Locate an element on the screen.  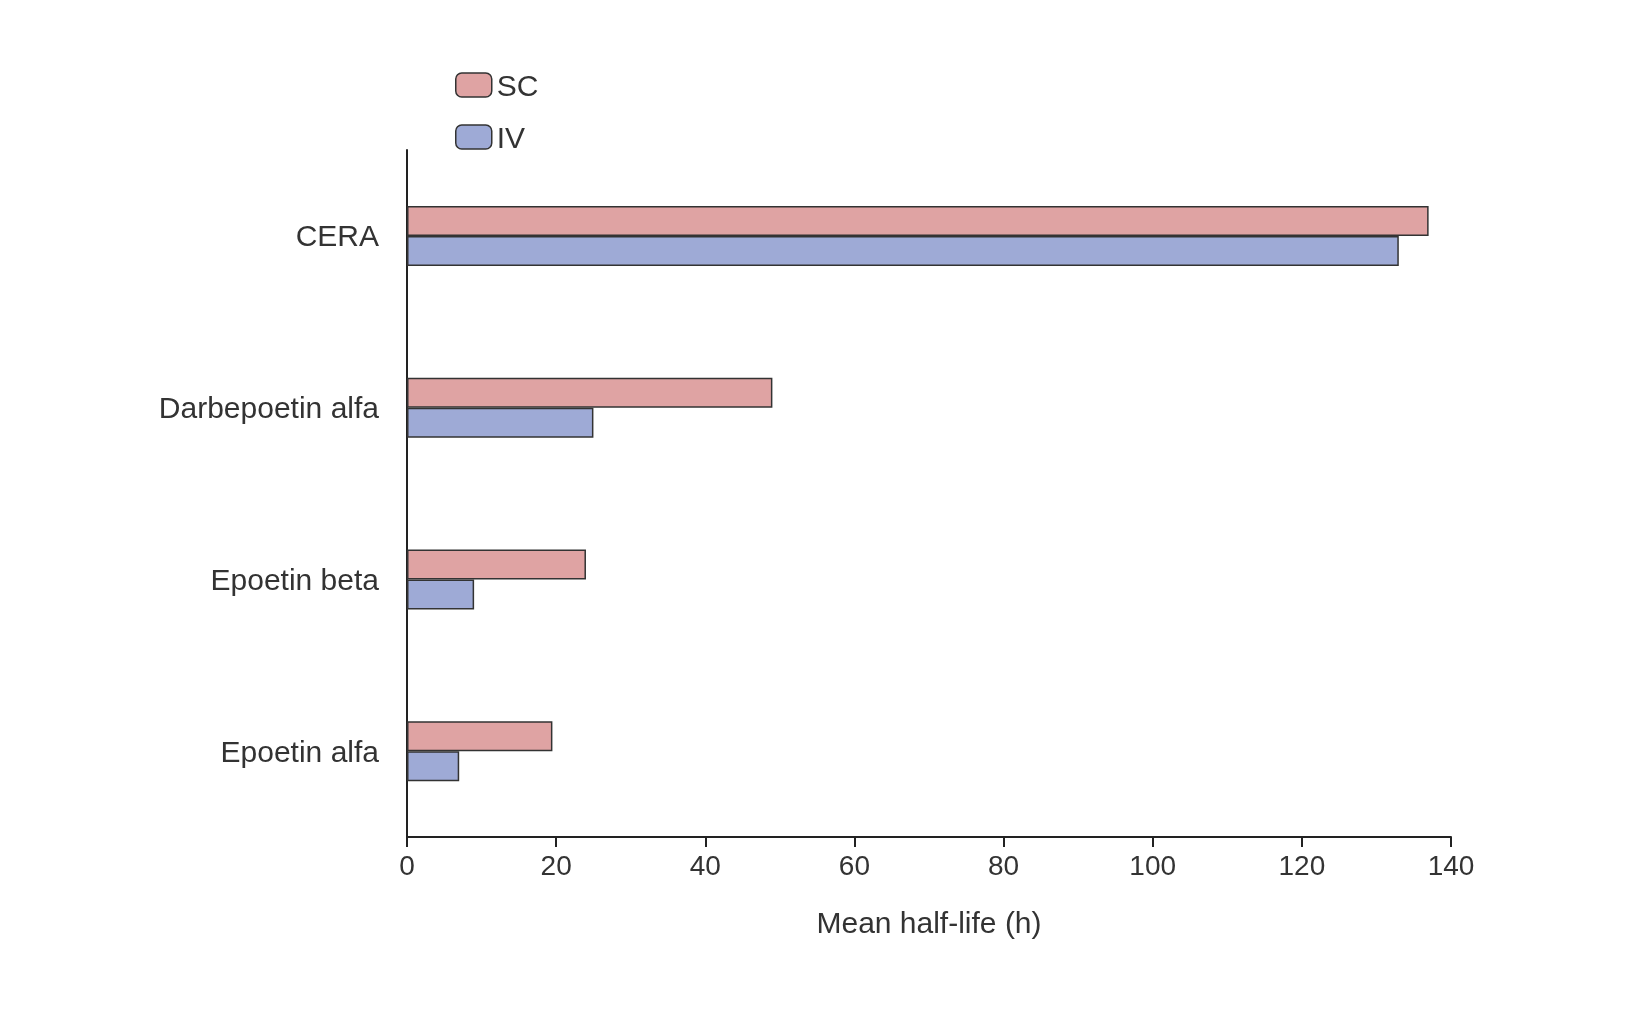
y-tick-label: Darbepoetin alfa is located at coordinates (269, 408).